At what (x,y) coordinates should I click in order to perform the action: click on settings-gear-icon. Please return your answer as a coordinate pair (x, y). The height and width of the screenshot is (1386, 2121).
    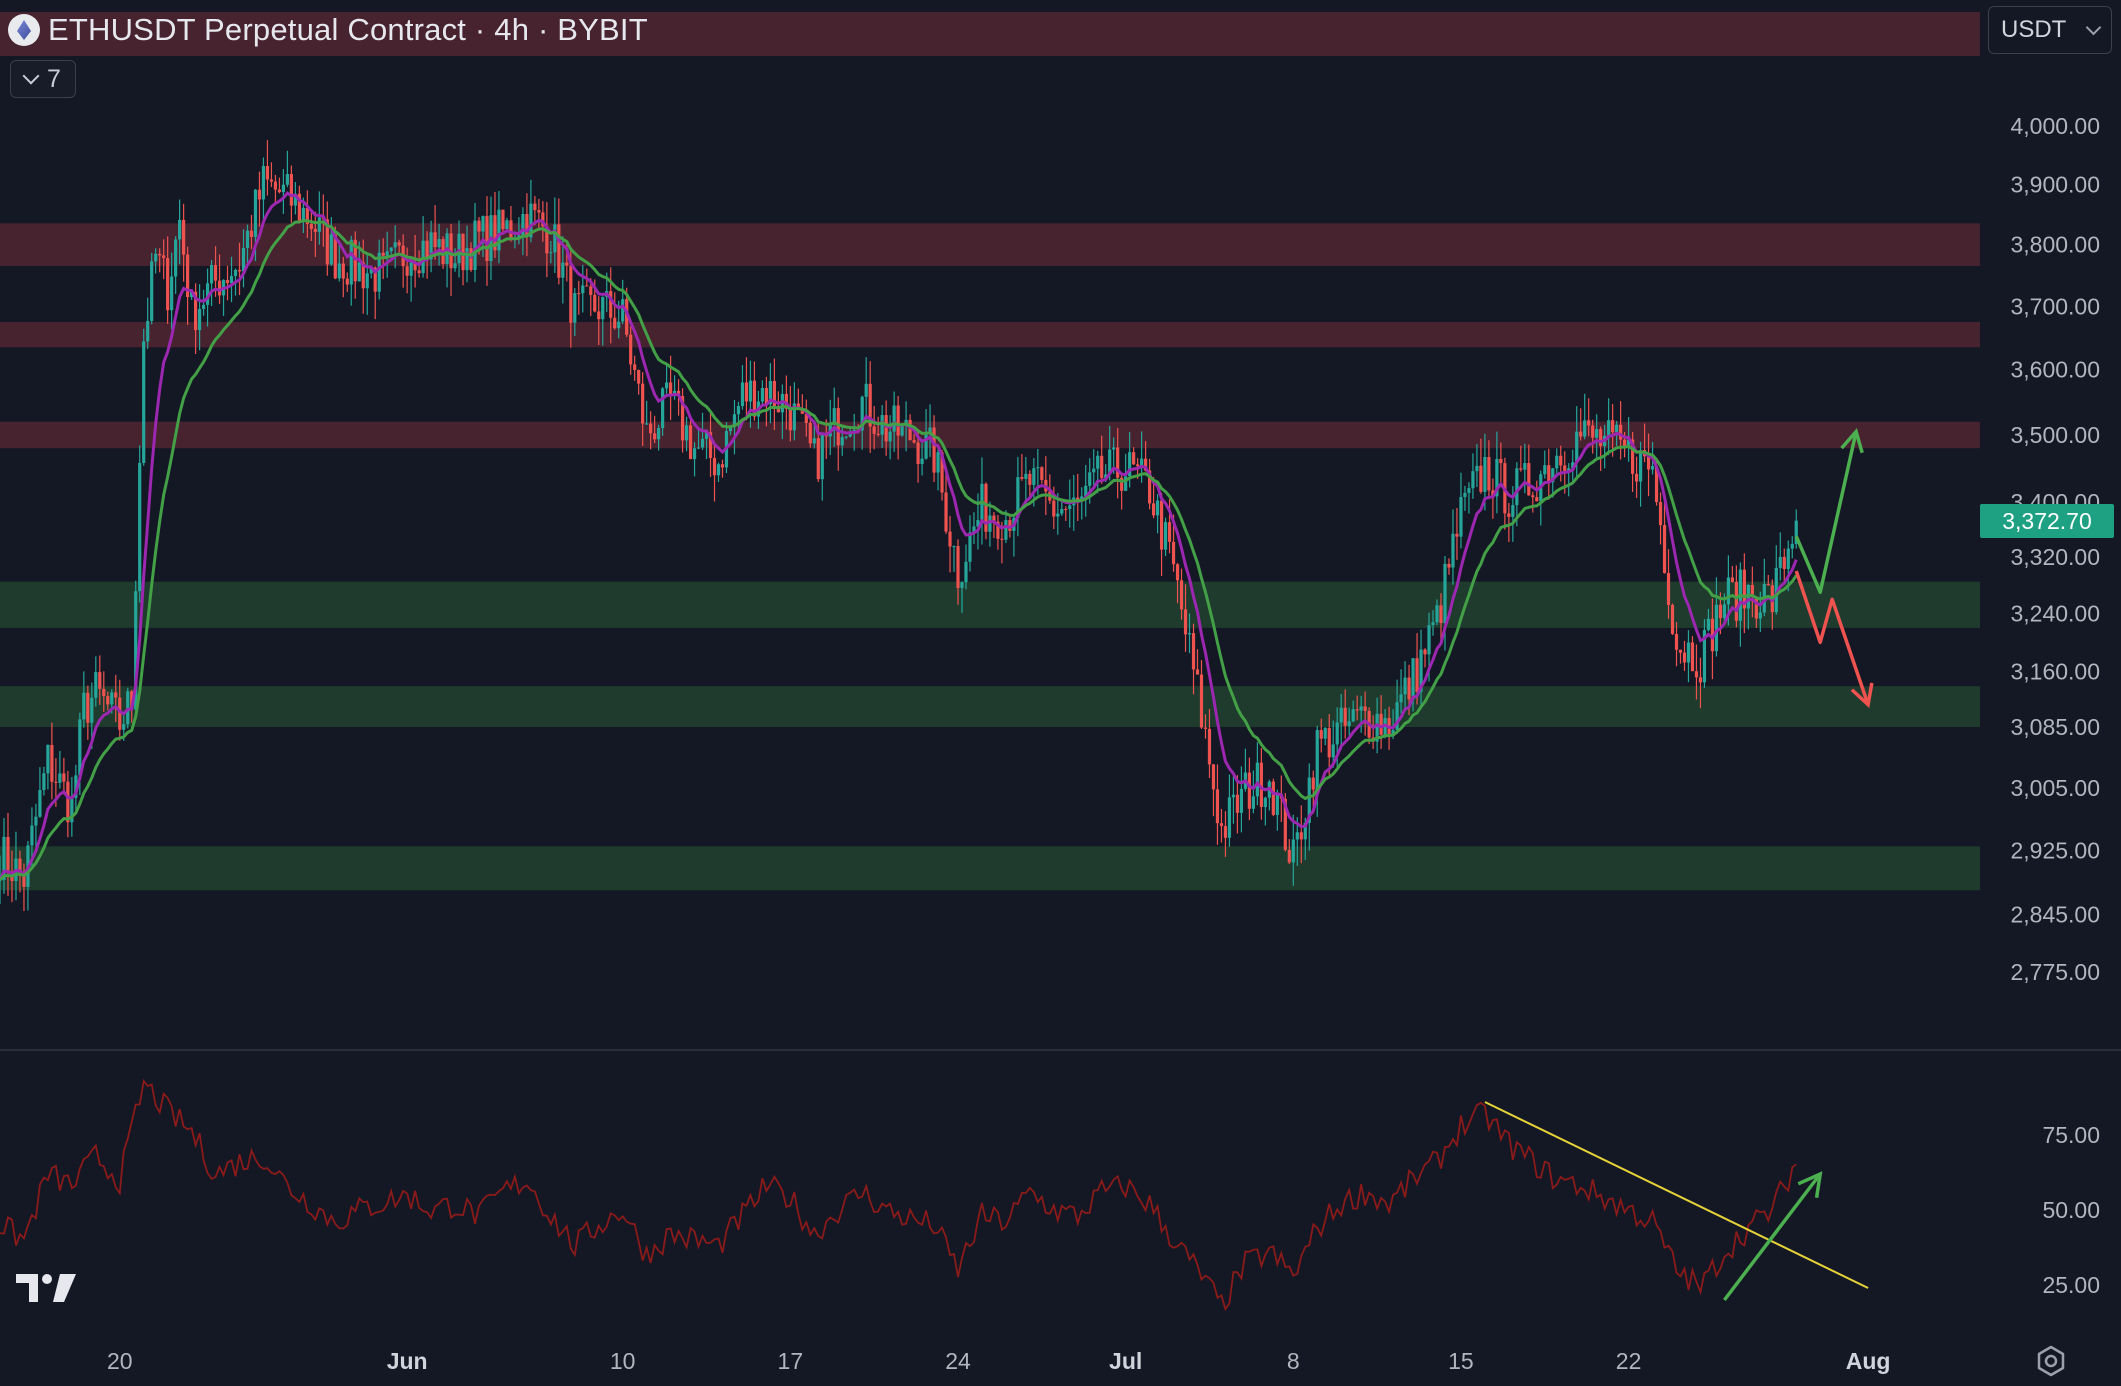
    Looking at the image, I should click on (2051, 1361).